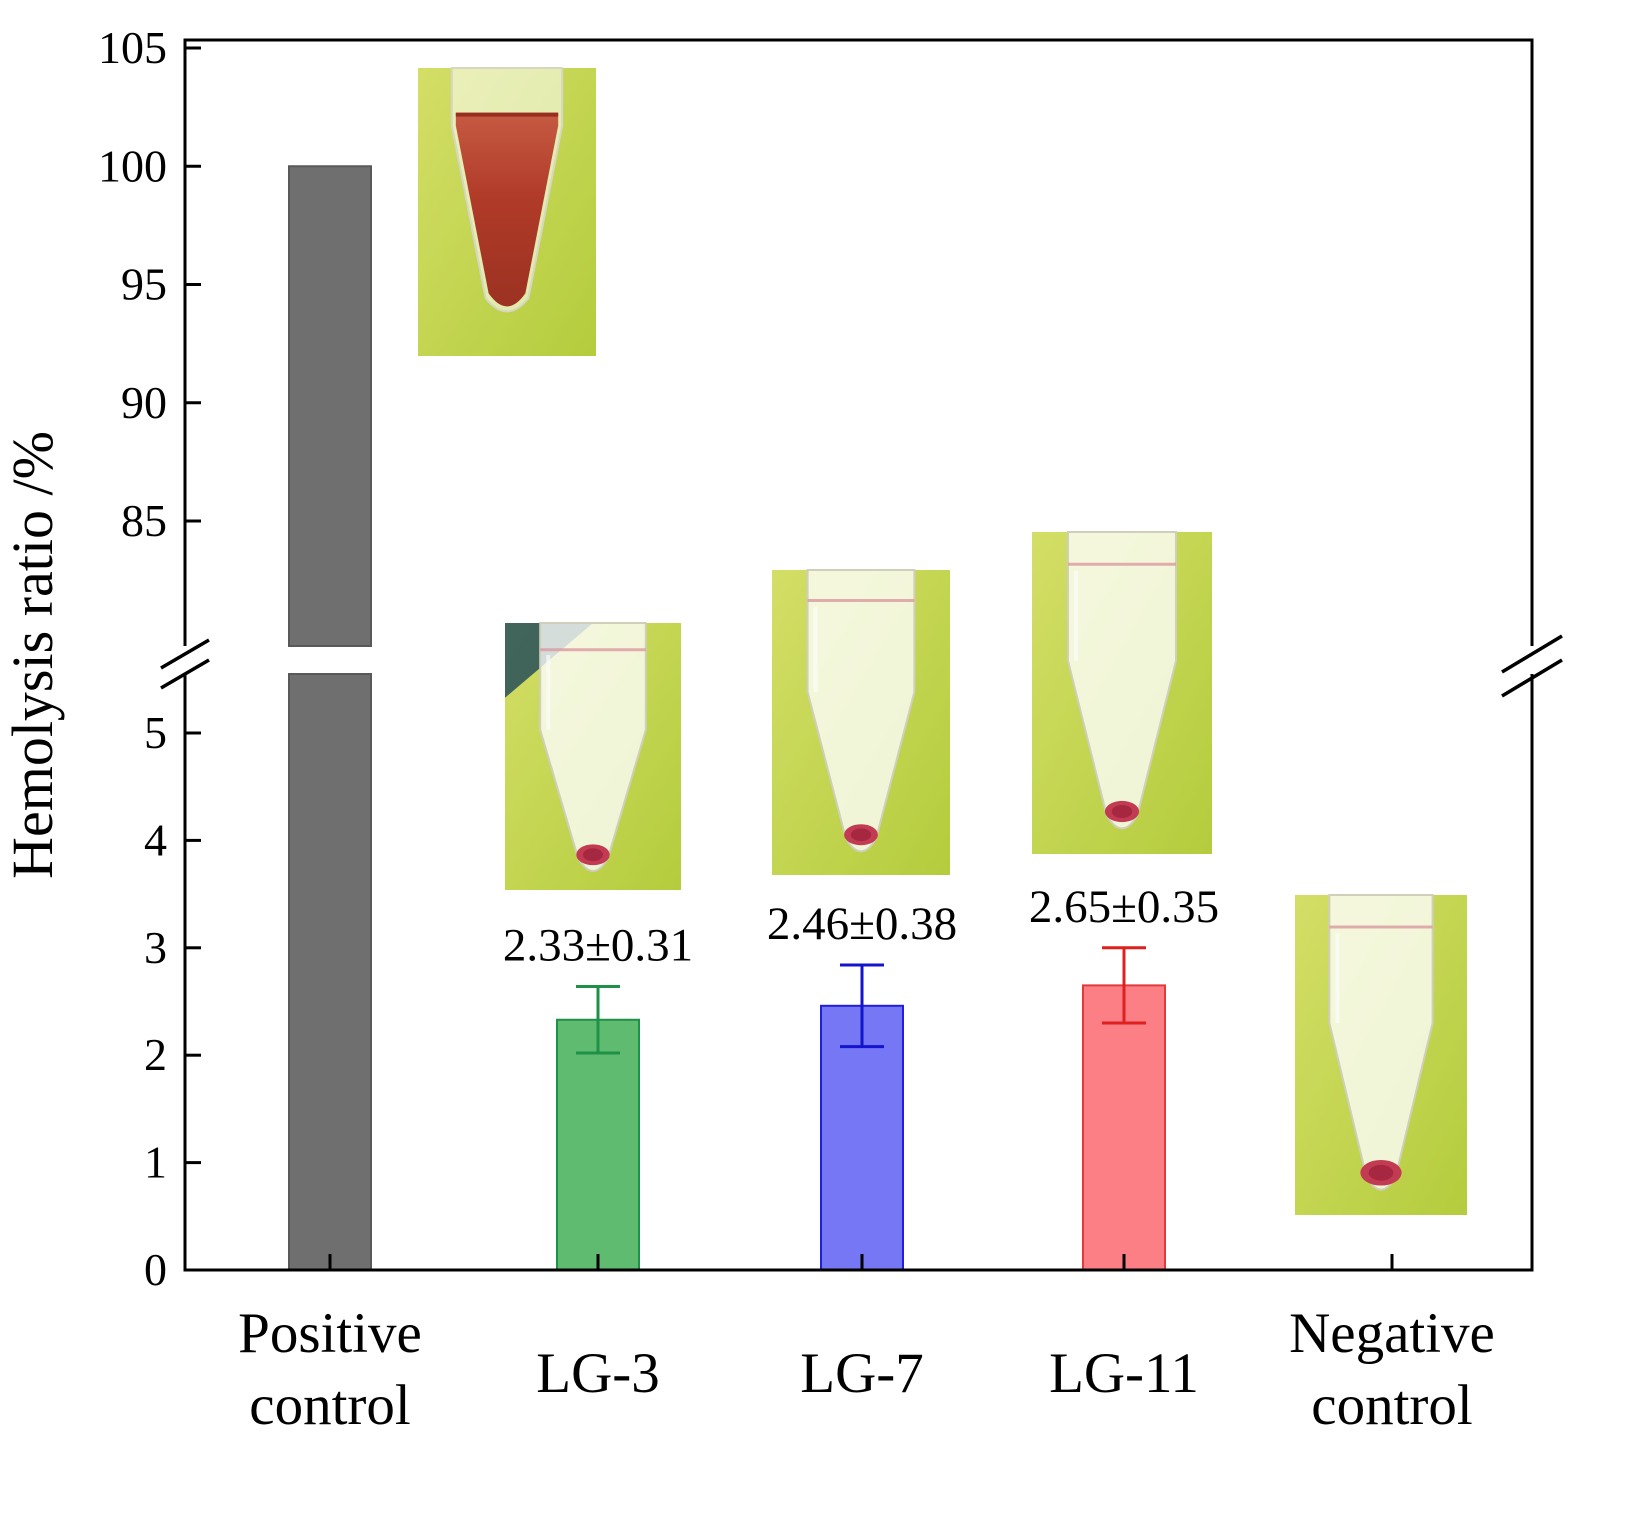 The height and width of the screenshot is (1514, 1641). Describe the element at coordinates (132, 47) in the screenshot. I see `y-tick-label: 105` at that location.